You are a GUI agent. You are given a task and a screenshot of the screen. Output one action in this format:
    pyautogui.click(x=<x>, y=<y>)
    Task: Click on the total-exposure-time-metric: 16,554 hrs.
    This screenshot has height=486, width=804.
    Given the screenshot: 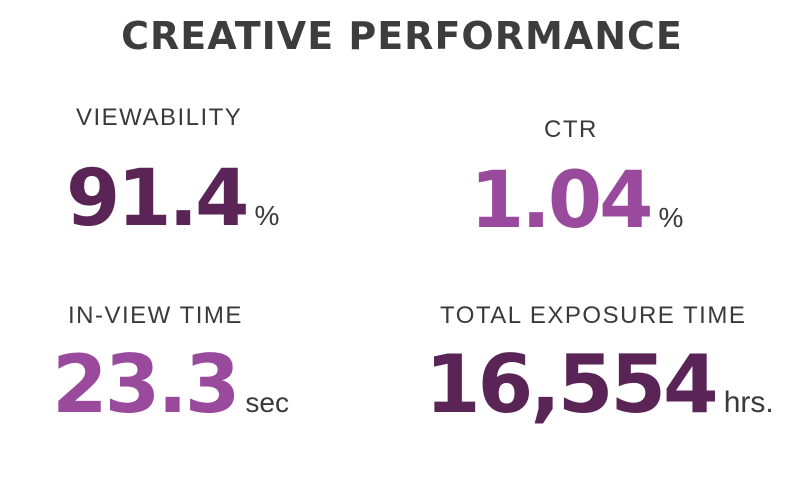 What is the action you would take?
    pyautogui.click(x=599, y=385)
    